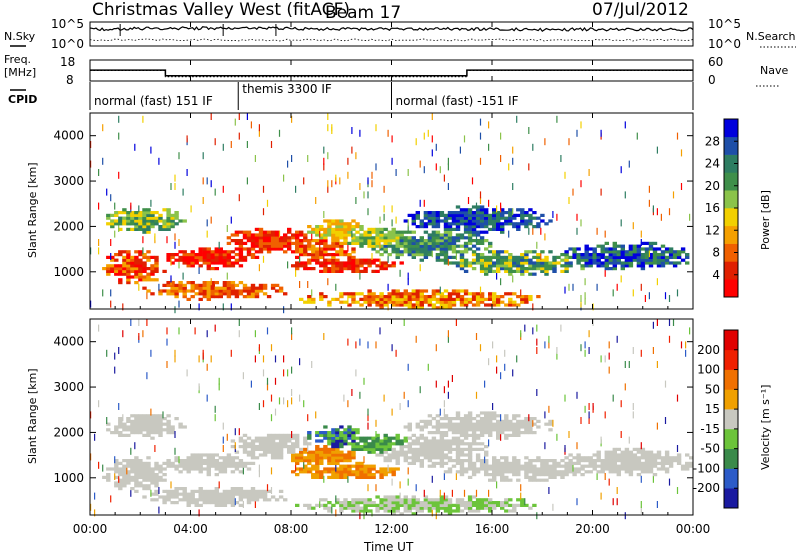 This screenshot has height=558, width=800. I want to click on power-colorbar-swatch, so click(731, 217).